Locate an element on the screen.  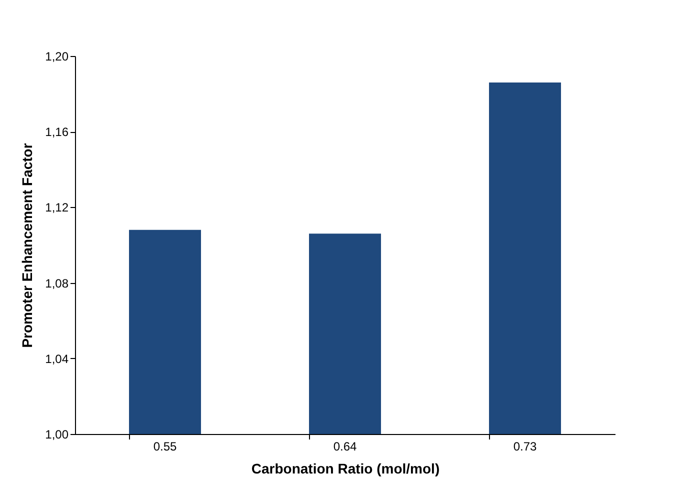
y-tick-label: 1,12 is located at coordinates (57, 207).